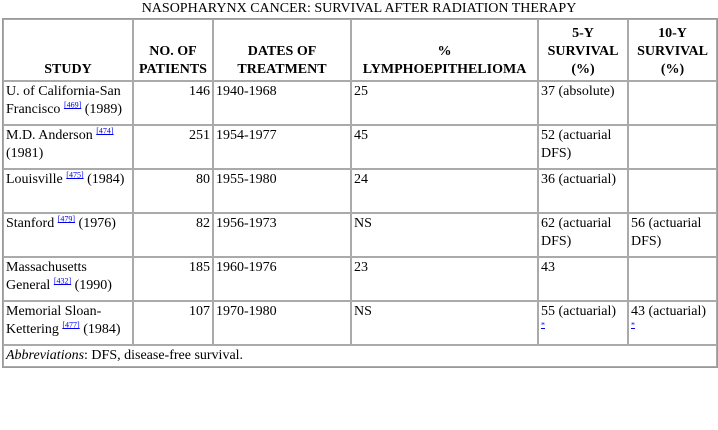 This screenshot has height=430, width=718. I want to click on study-name: Memorial Sloan-Kettering, so click(54, 320).